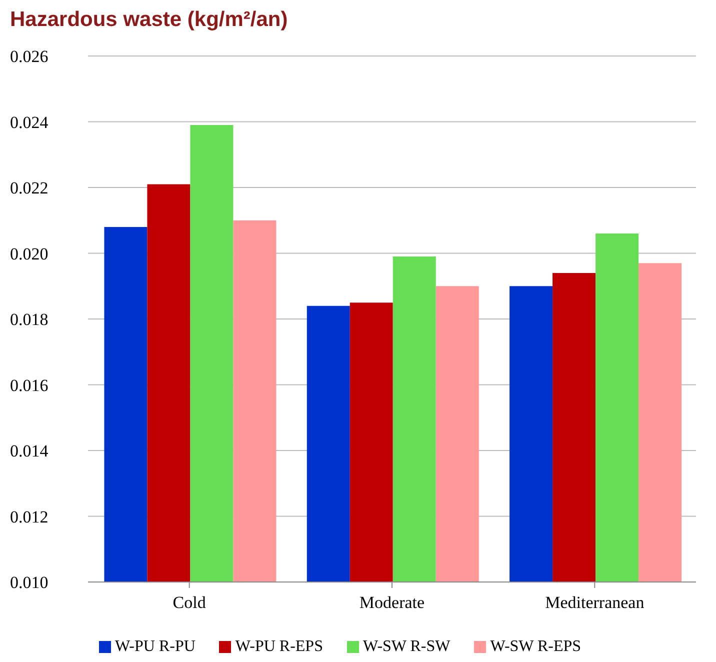 The width and height of the screenshot is (716, 662). I want to click on legend-label: W-SW R-EPS, so click(536, 646).